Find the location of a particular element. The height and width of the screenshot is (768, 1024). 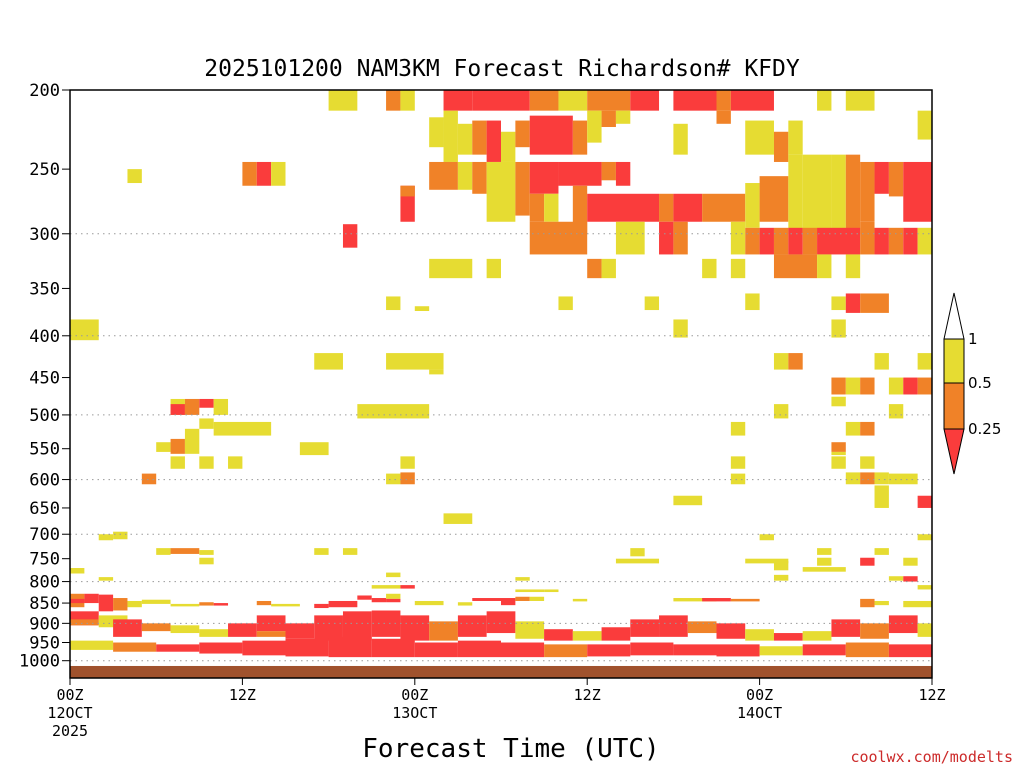

x-tick-label: 12Z is located at coordinates (242, 695).